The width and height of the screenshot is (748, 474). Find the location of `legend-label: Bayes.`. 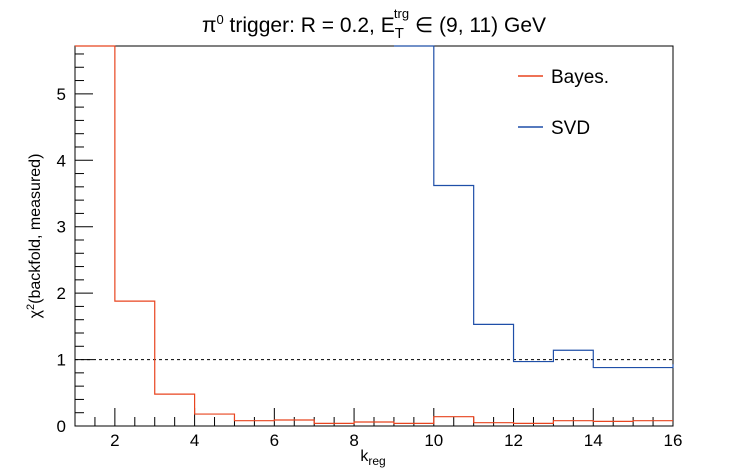

legend-label: Bayes. is located at coordinates (580, 77).